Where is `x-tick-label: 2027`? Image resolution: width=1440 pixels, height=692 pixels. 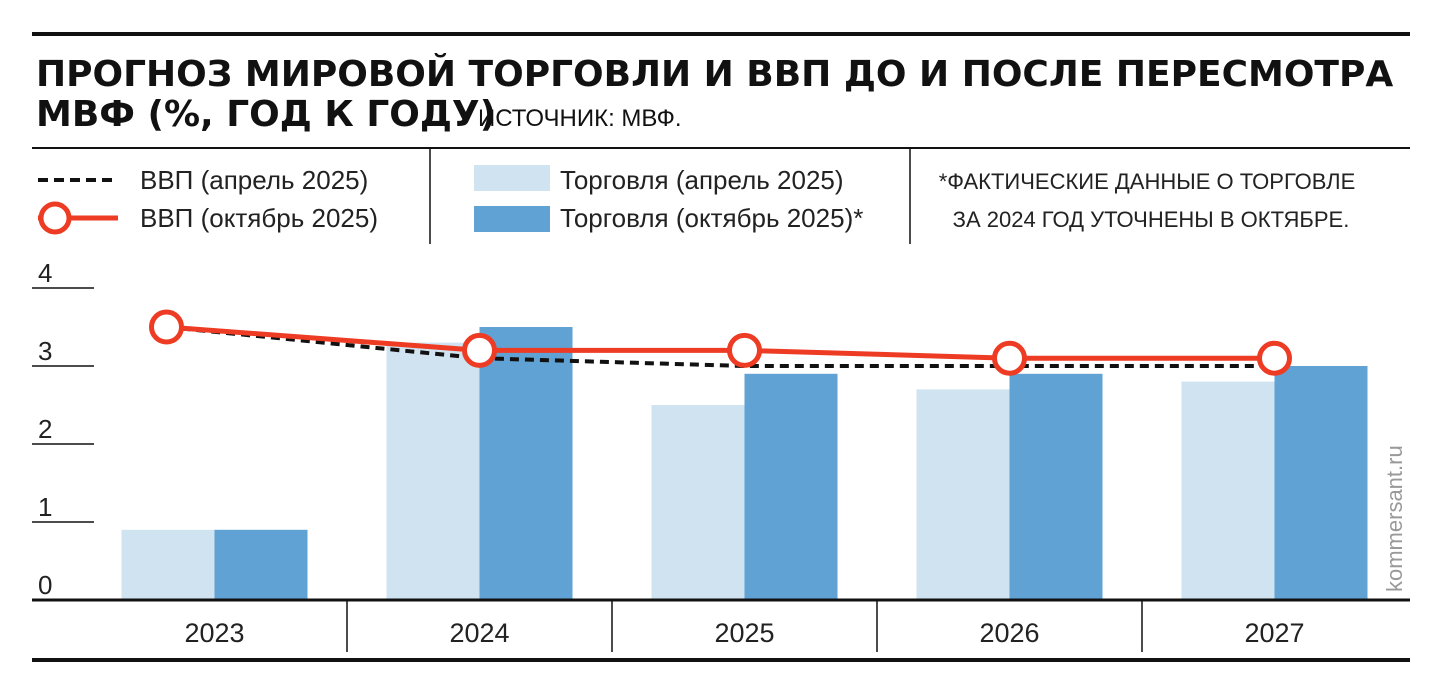
x-tick-label: 2027 is located at coordinates (1274, 633).